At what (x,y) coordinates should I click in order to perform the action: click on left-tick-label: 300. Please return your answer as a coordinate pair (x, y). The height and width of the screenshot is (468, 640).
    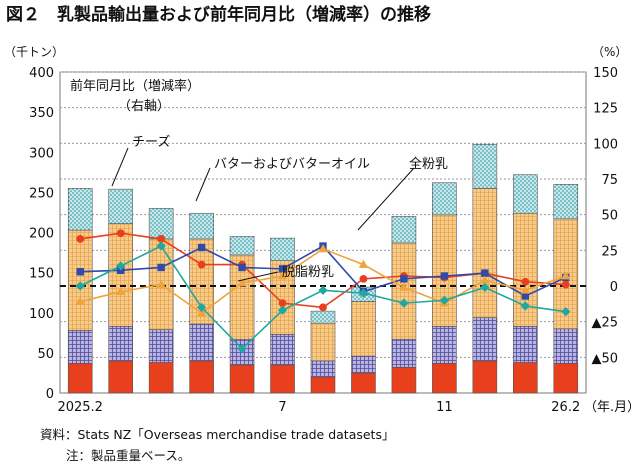
    Looking at the image, I should click on (41, 153).